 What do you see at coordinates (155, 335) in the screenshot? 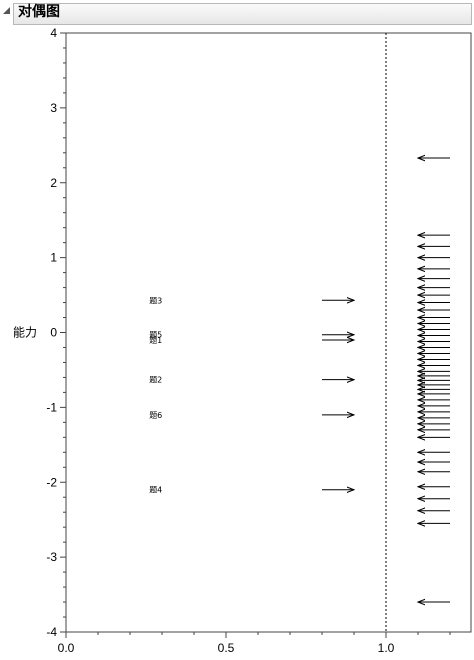
I see `item-label: 题5` at bounding box center [155, 335].